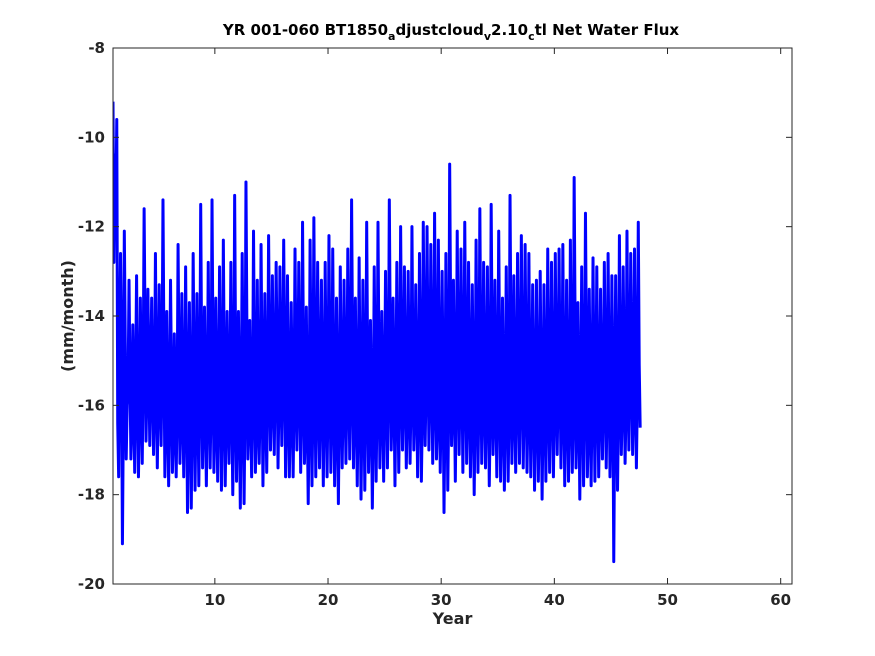 The width and height of the screenshot is (875, 656). What do you see at coordinates (607, 30) in the screenshot?
I see `title-part: tl Net Water Flux` at bounding box center [607, 30].